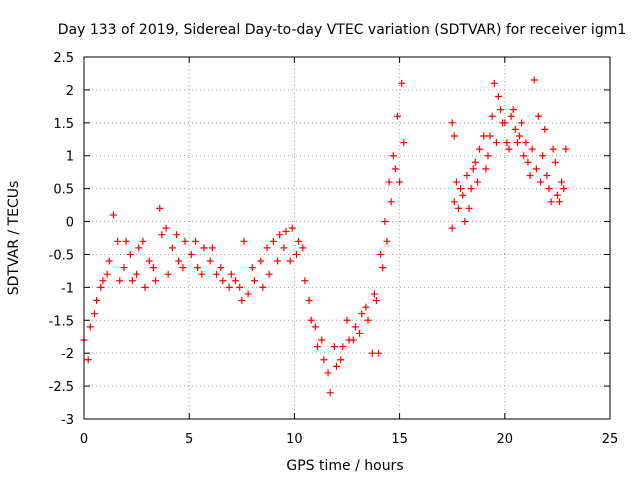 The width and height of the screenshot is (640, 480). Describe the element at coordinates (63, 58) in the screenshot. I see `y-tick-label: 2.5` at that location.